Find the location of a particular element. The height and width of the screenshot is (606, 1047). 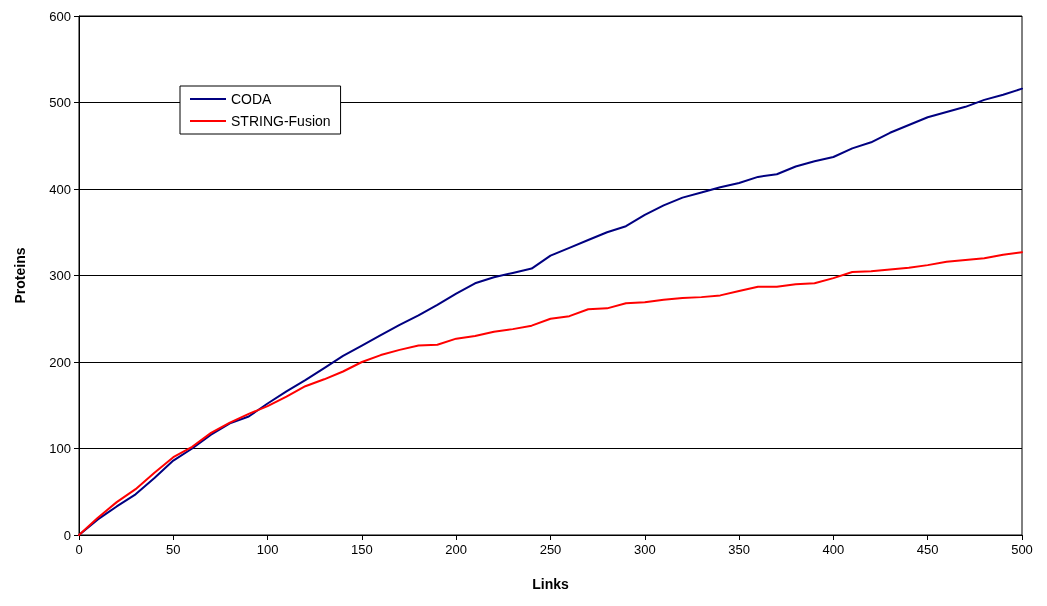

y-tick-label: 100 is located at coordinates (60, 448).